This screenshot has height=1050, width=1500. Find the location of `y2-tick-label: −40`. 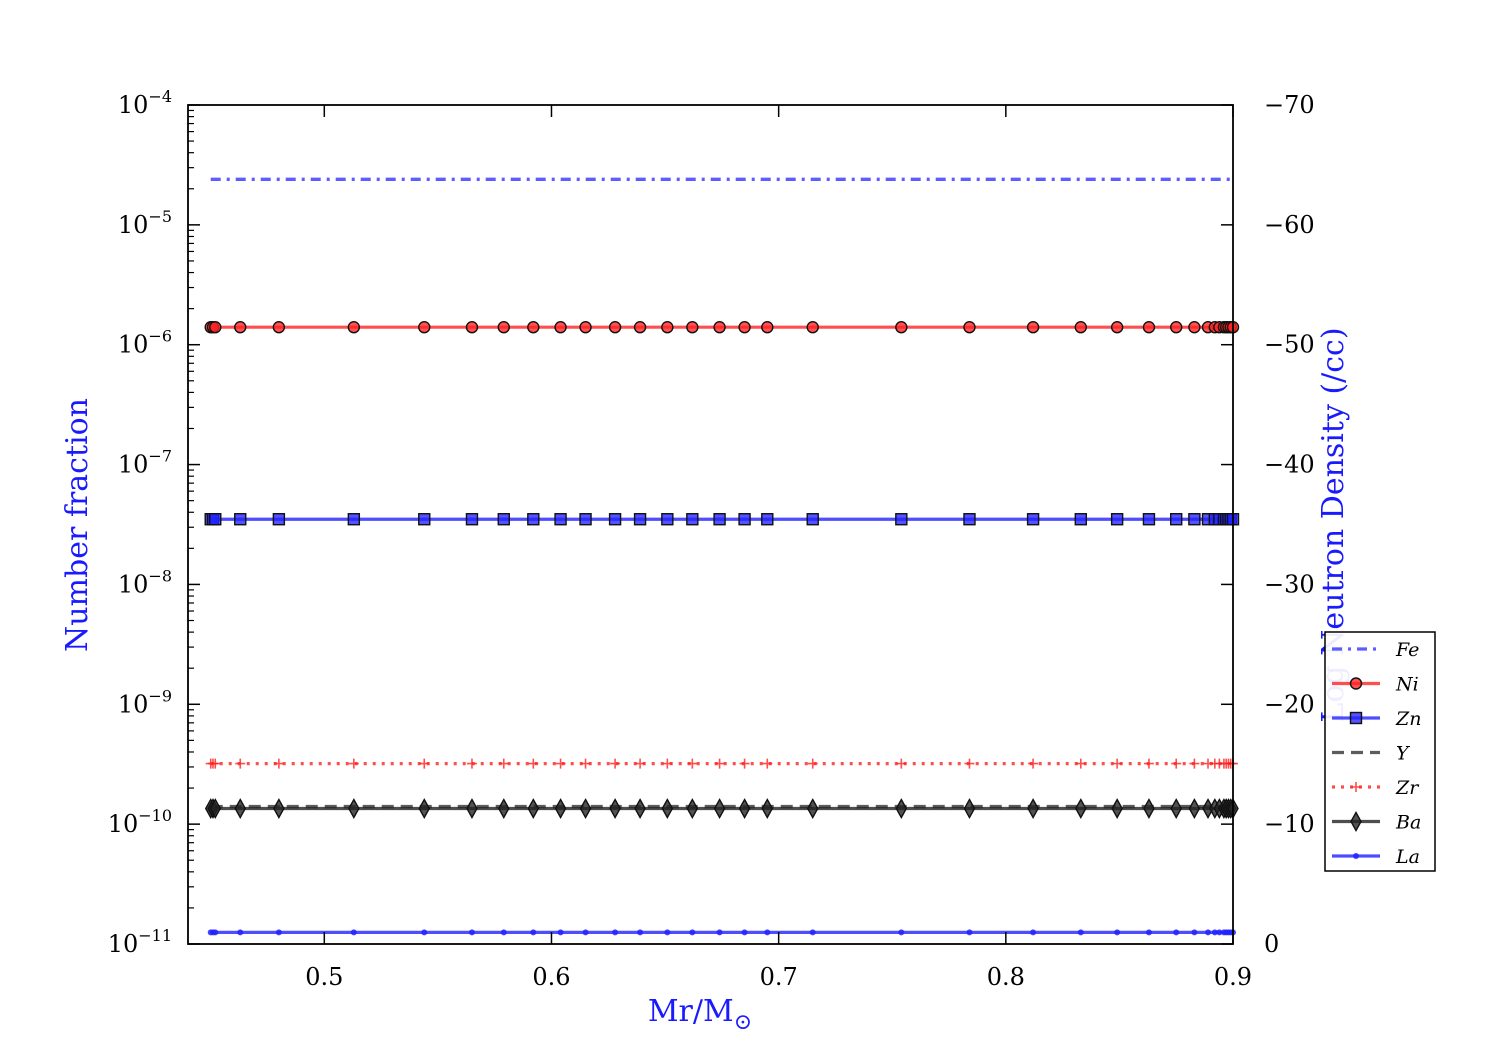

y2-tick-label: −40 is located at coordinates (1289, 465).